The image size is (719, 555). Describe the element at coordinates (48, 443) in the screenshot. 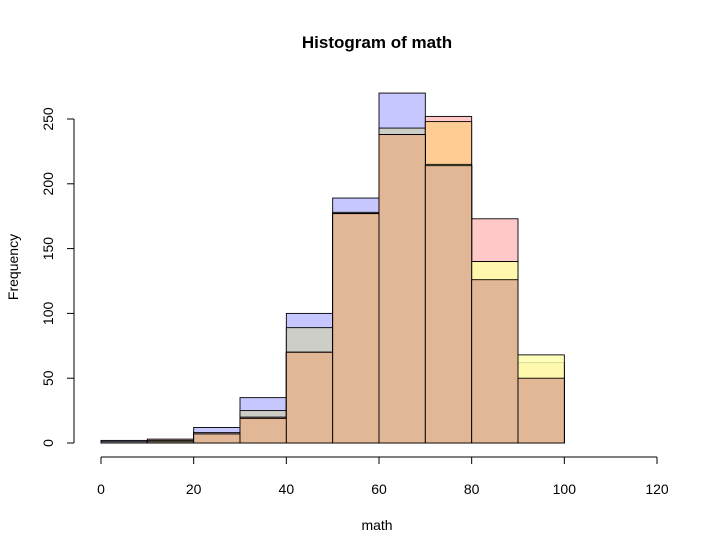

I see `y-tick-label-0: 0` at that location.